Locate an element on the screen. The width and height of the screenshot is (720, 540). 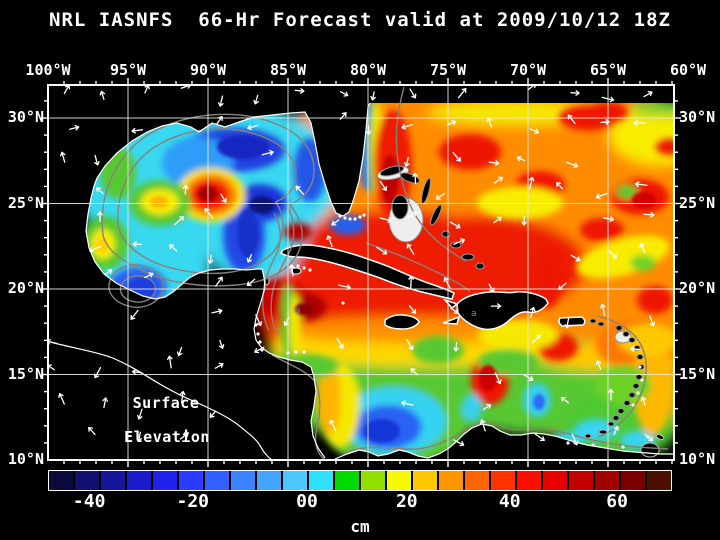
contour-label: a is located at coordinates (297, 311).